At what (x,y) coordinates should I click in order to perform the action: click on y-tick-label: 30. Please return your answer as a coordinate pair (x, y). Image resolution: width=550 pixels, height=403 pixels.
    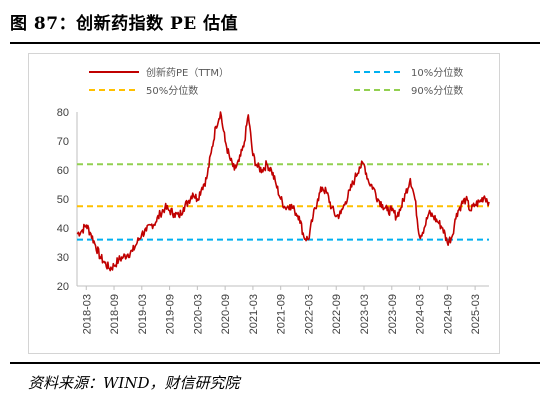
    Looking at the image, I should click on (63, 258).